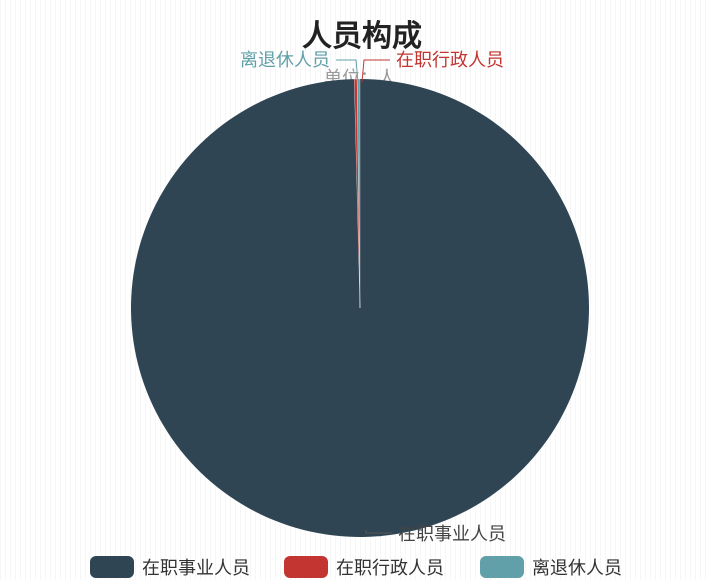  I want to click on legend-label-1: 在职事业人员, so click(196, 568).